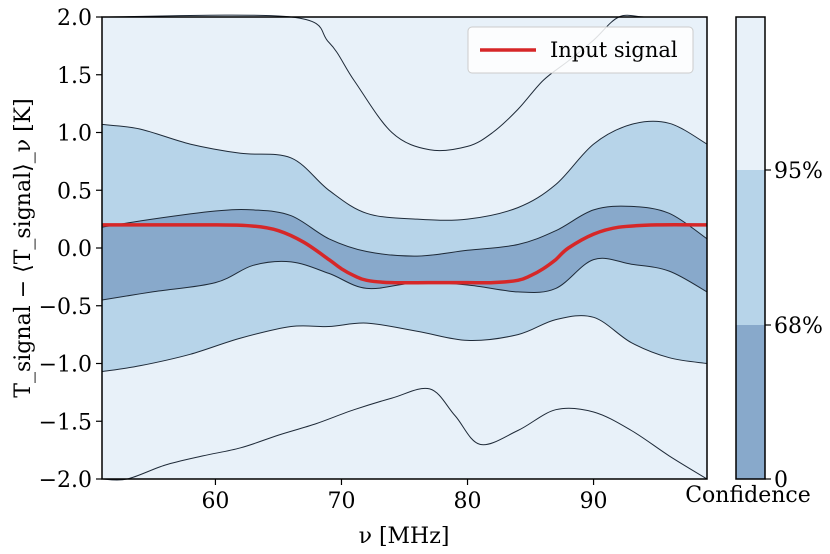  What do you see at coordinates (65, 422) in the screenshot?
I see `y-tick-label--1.5: −1.5` at bounding box center [65, 422].